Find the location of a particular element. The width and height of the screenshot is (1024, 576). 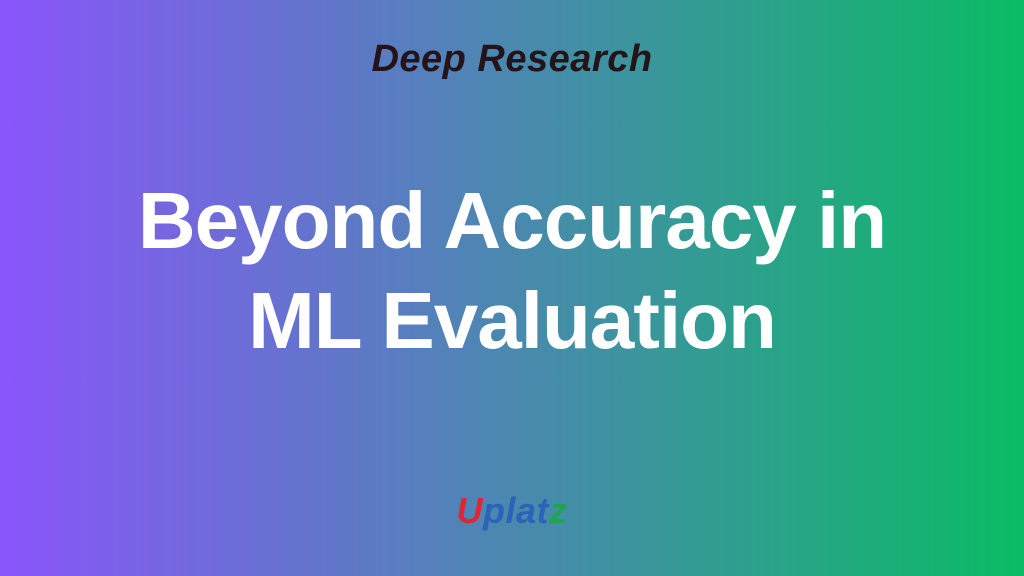

header-title: Deep Research is located at coordinates (512, 59).